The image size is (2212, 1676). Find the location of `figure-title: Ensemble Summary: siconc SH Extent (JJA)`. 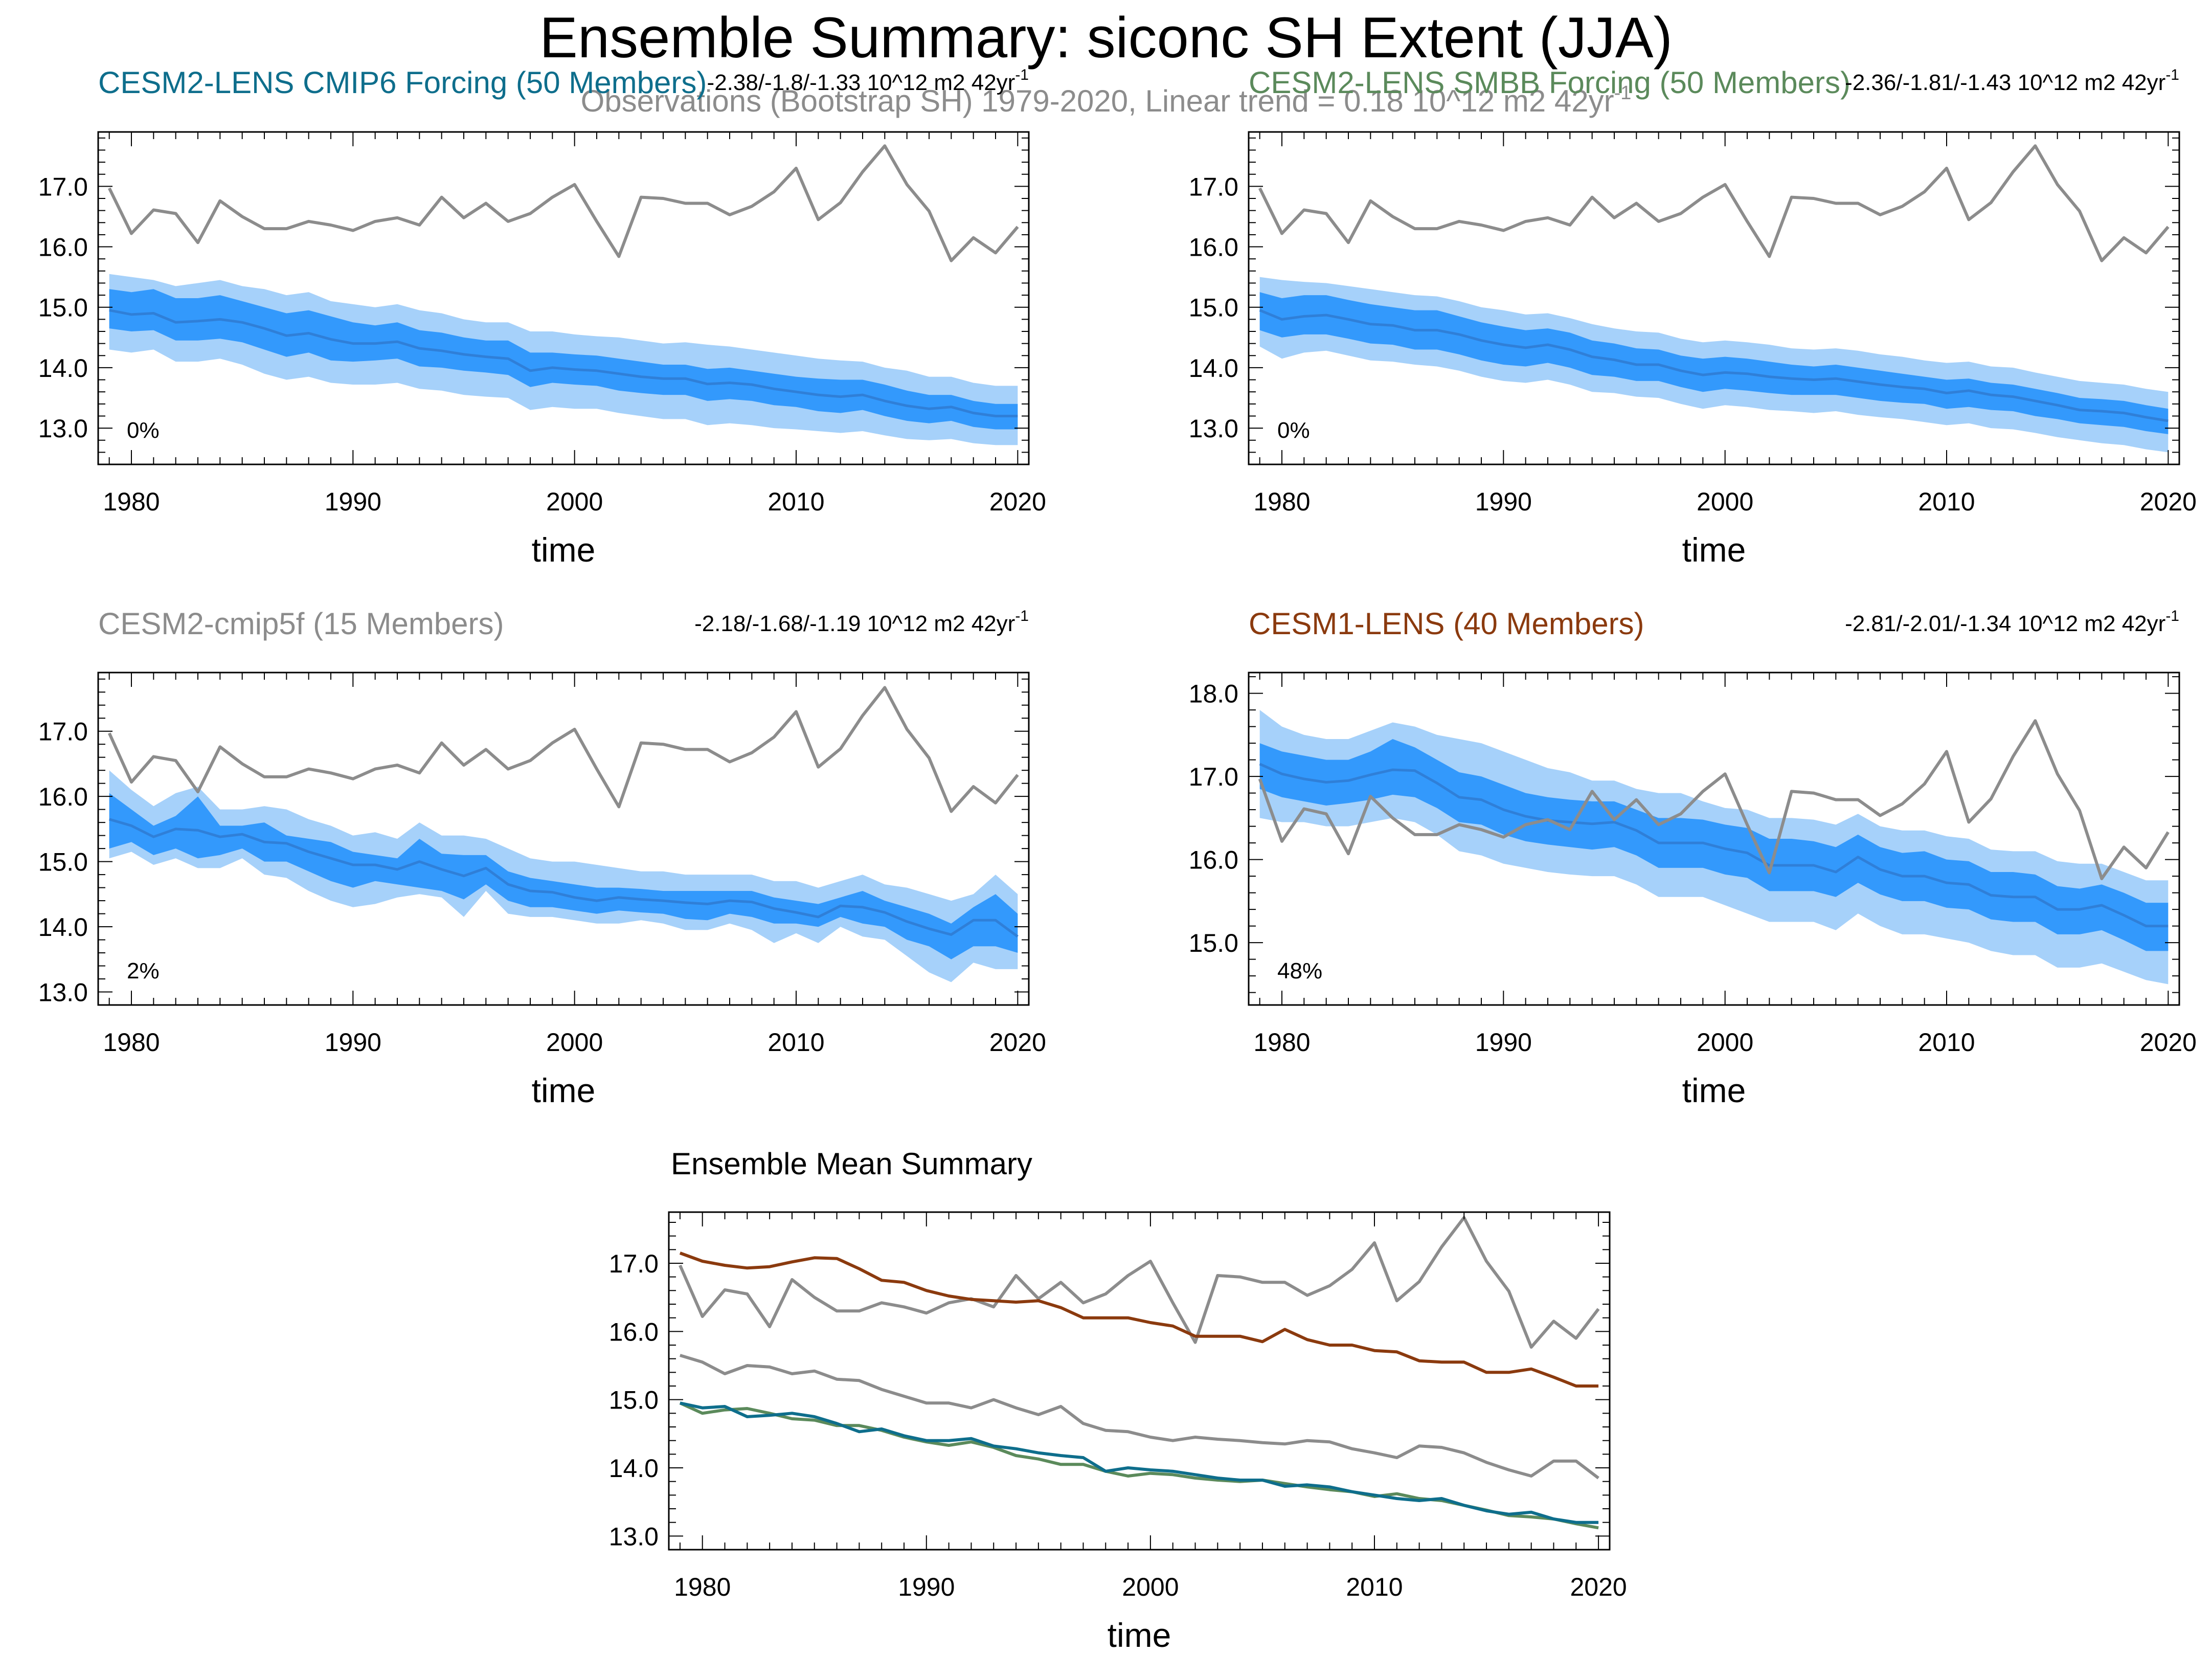

figure-title: Ensemble Summary: siconc SH Extent (JJA) is located at coordinates (1106, 38).